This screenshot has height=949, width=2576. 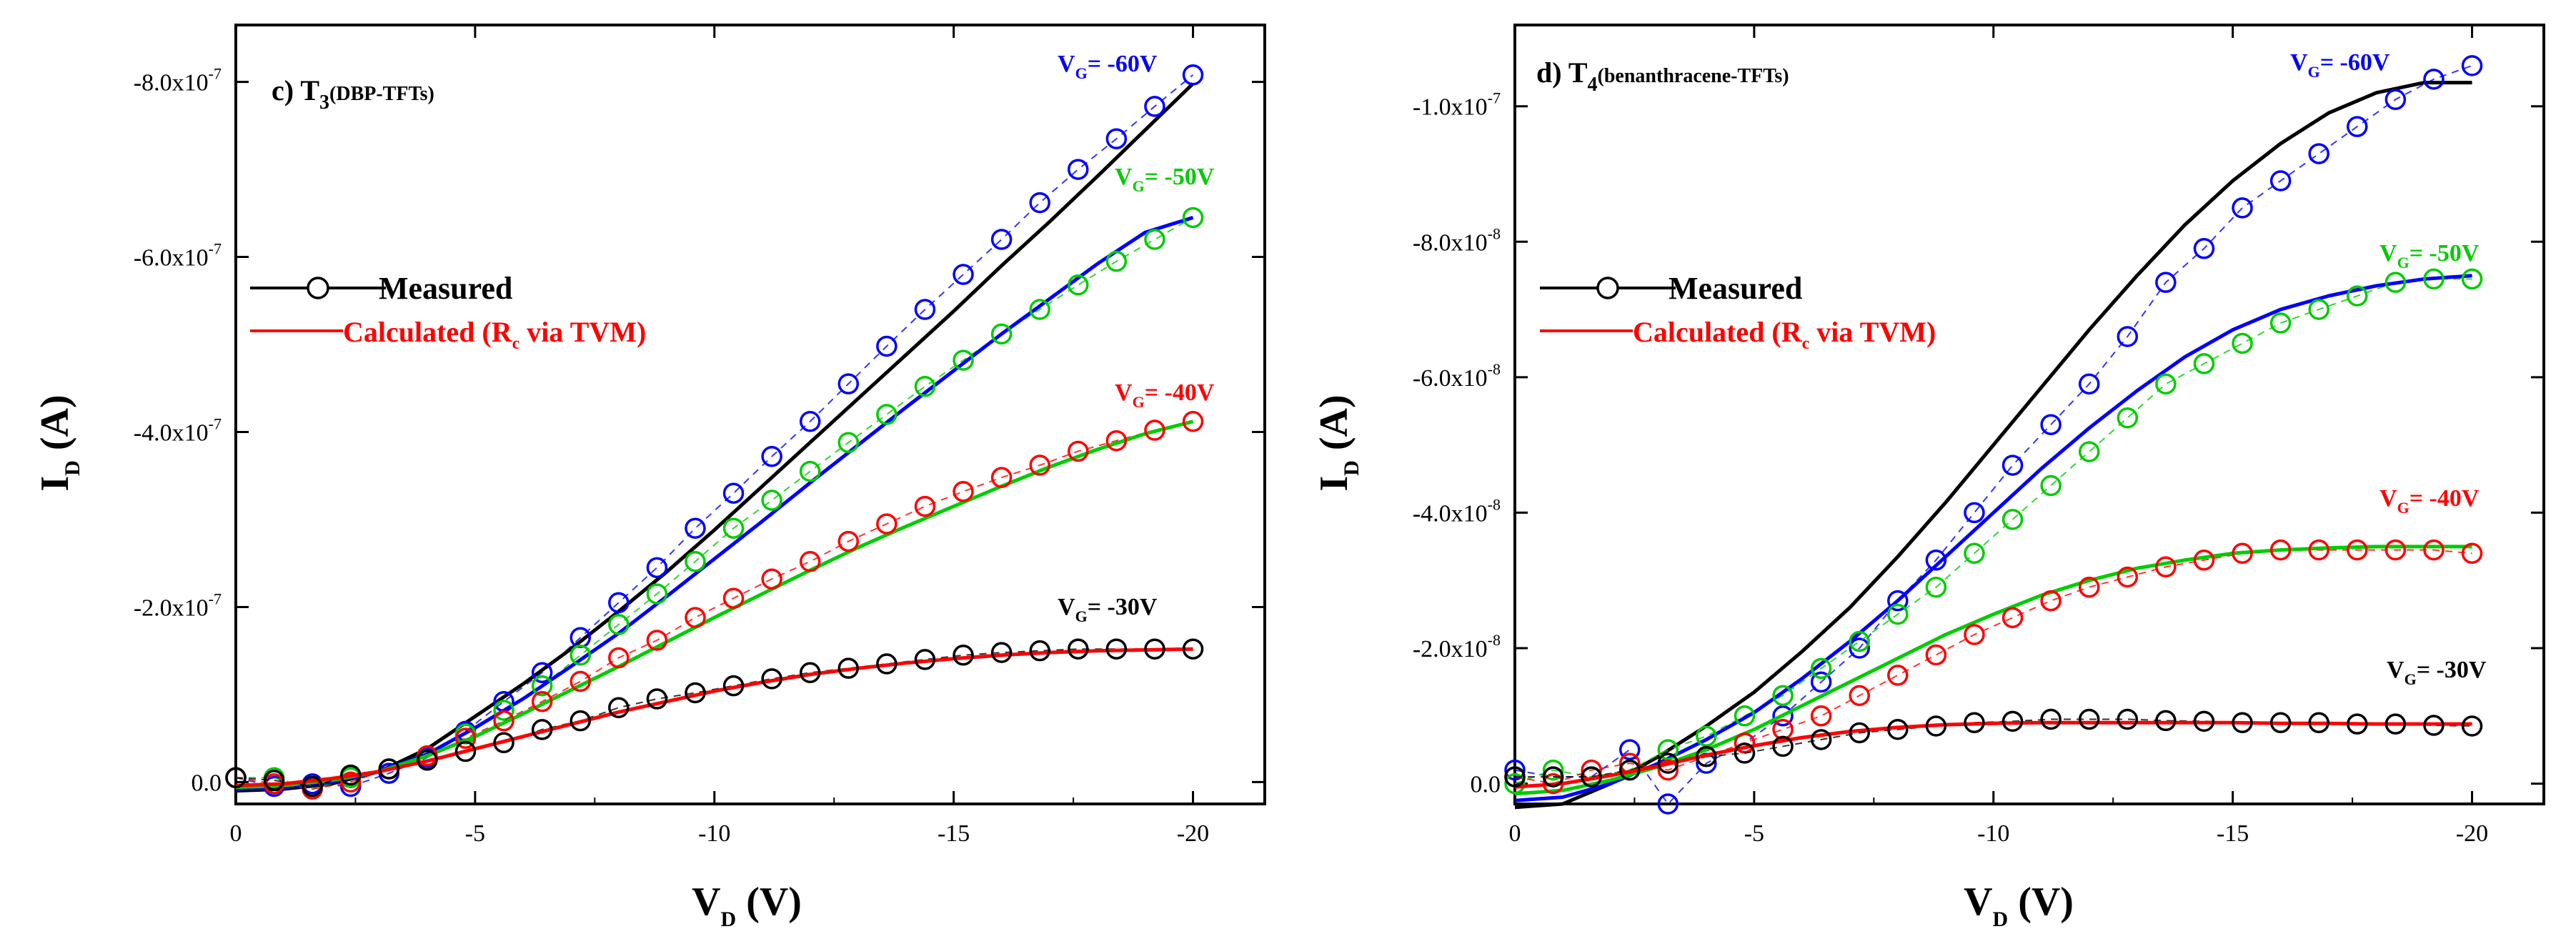 What do you see at coordinates (1351, 468) in the screenshot?
I see `y-axis-label-sub: D` at bounding box center [1351, 468].